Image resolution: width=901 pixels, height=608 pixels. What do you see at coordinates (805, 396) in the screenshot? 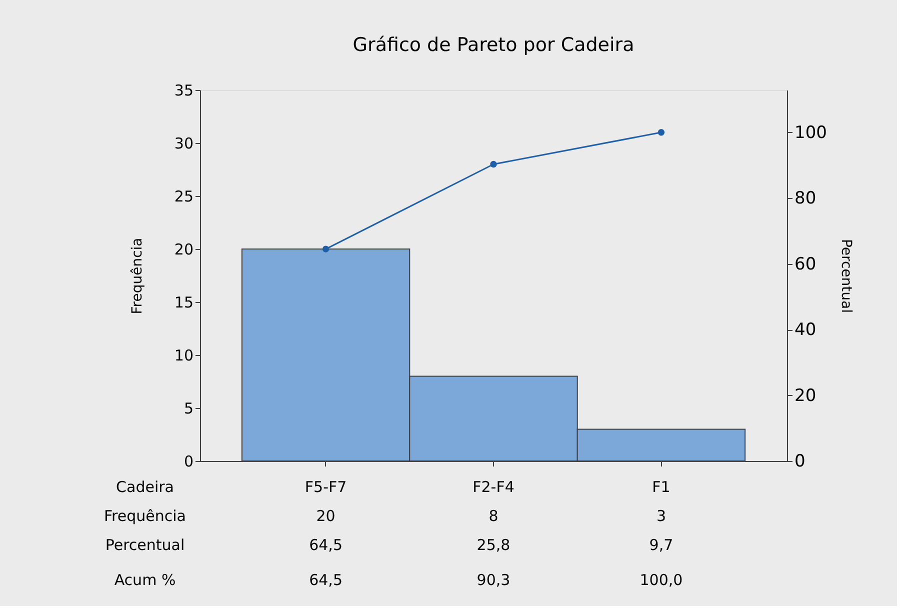
I see `y2-tick-label: 20` at bounding box center [805, 396].